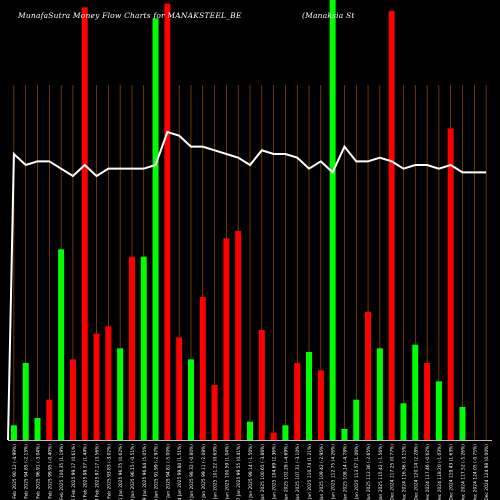 This screenshot has height=500, width=500. I want to click on x-tick-label: 16 Jan 2025 99.14 (-1.50%), so click(251, 472).